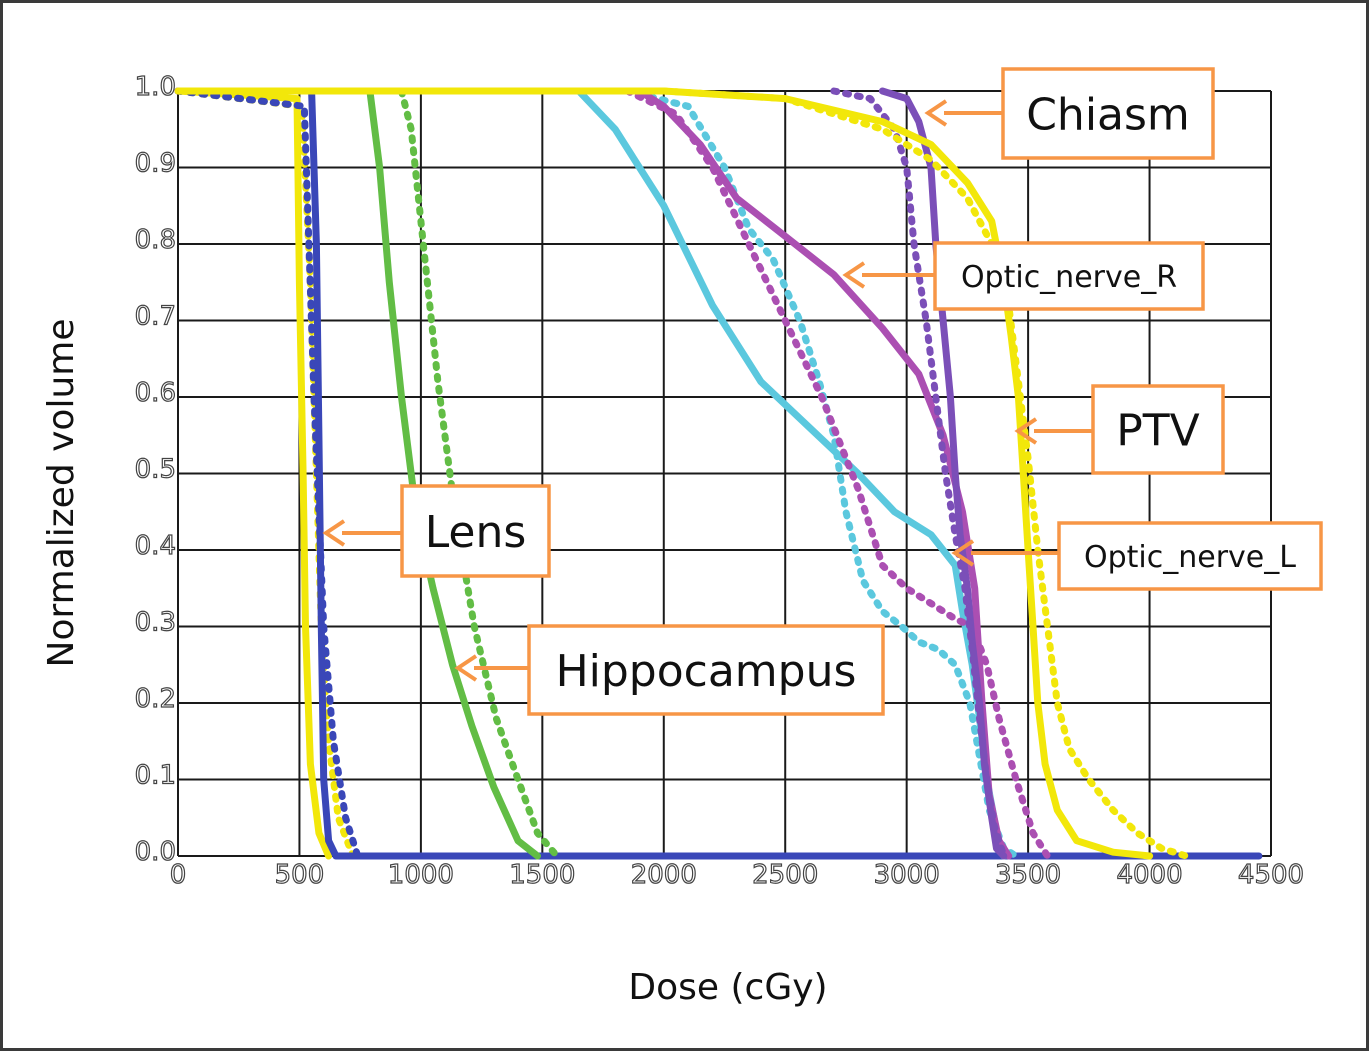 The height and width of the screenshot is (1054, 1369). I want to click on y-tick-label: 0.9, so click(155, 164).